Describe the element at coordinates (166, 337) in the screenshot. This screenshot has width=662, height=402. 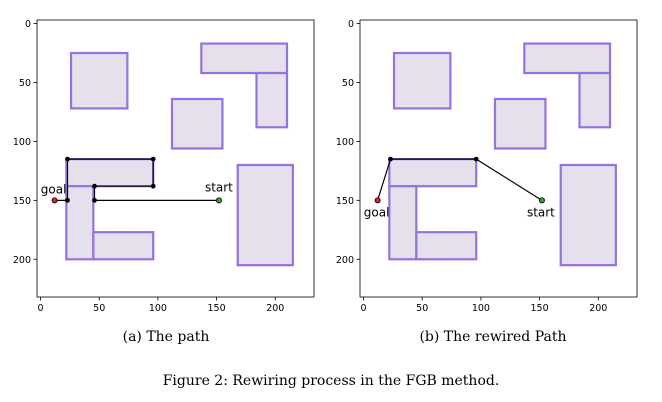
I see `subcaption-a: (a) The path` at that location.